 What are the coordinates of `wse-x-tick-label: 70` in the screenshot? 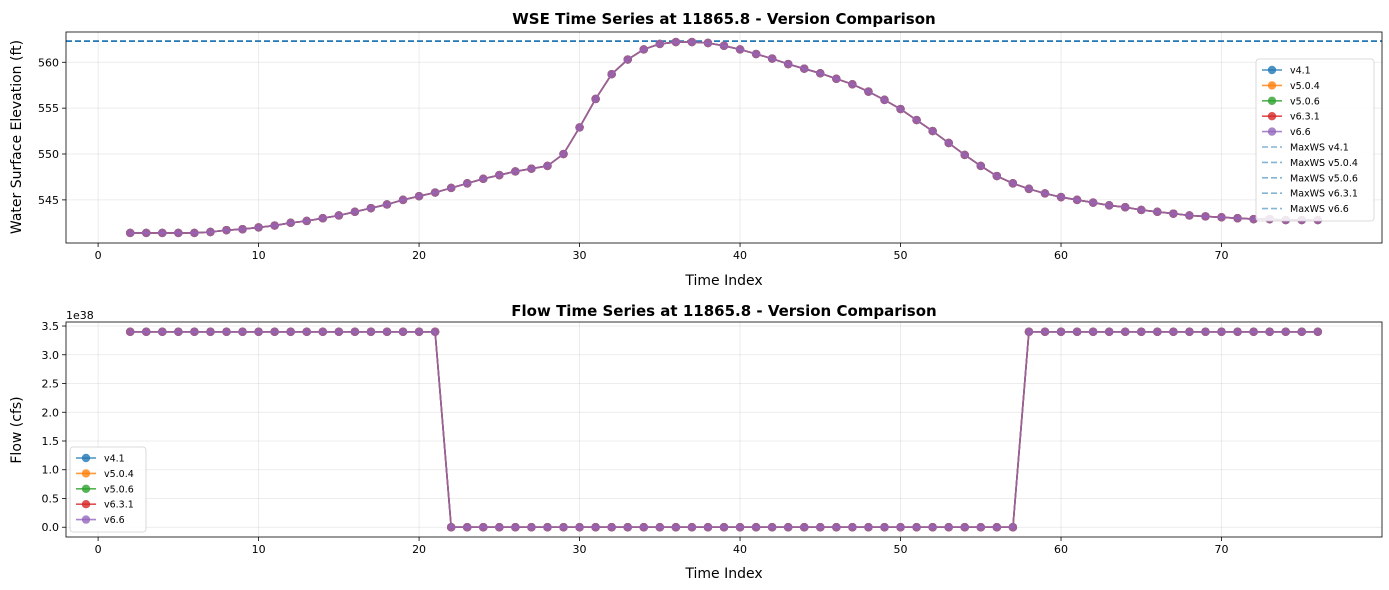 It's located at (1222, 255).